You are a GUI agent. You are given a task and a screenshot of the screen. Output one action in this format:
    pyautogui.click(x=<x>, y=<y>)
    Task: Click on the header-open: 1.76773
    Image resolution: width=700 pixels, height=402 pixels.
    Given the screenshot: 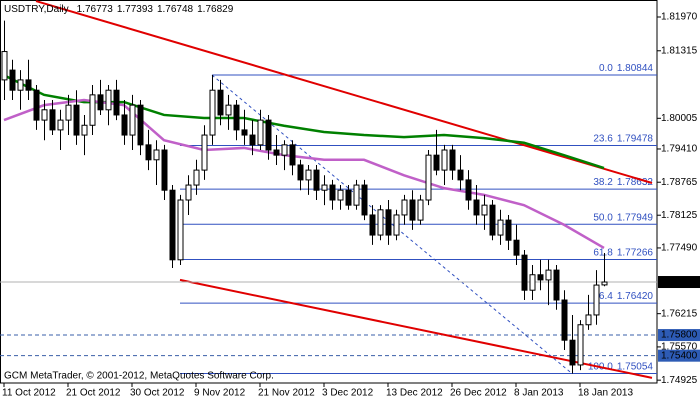 What is the action you would take?
    pyautogui.click(x=95, y=9)
    